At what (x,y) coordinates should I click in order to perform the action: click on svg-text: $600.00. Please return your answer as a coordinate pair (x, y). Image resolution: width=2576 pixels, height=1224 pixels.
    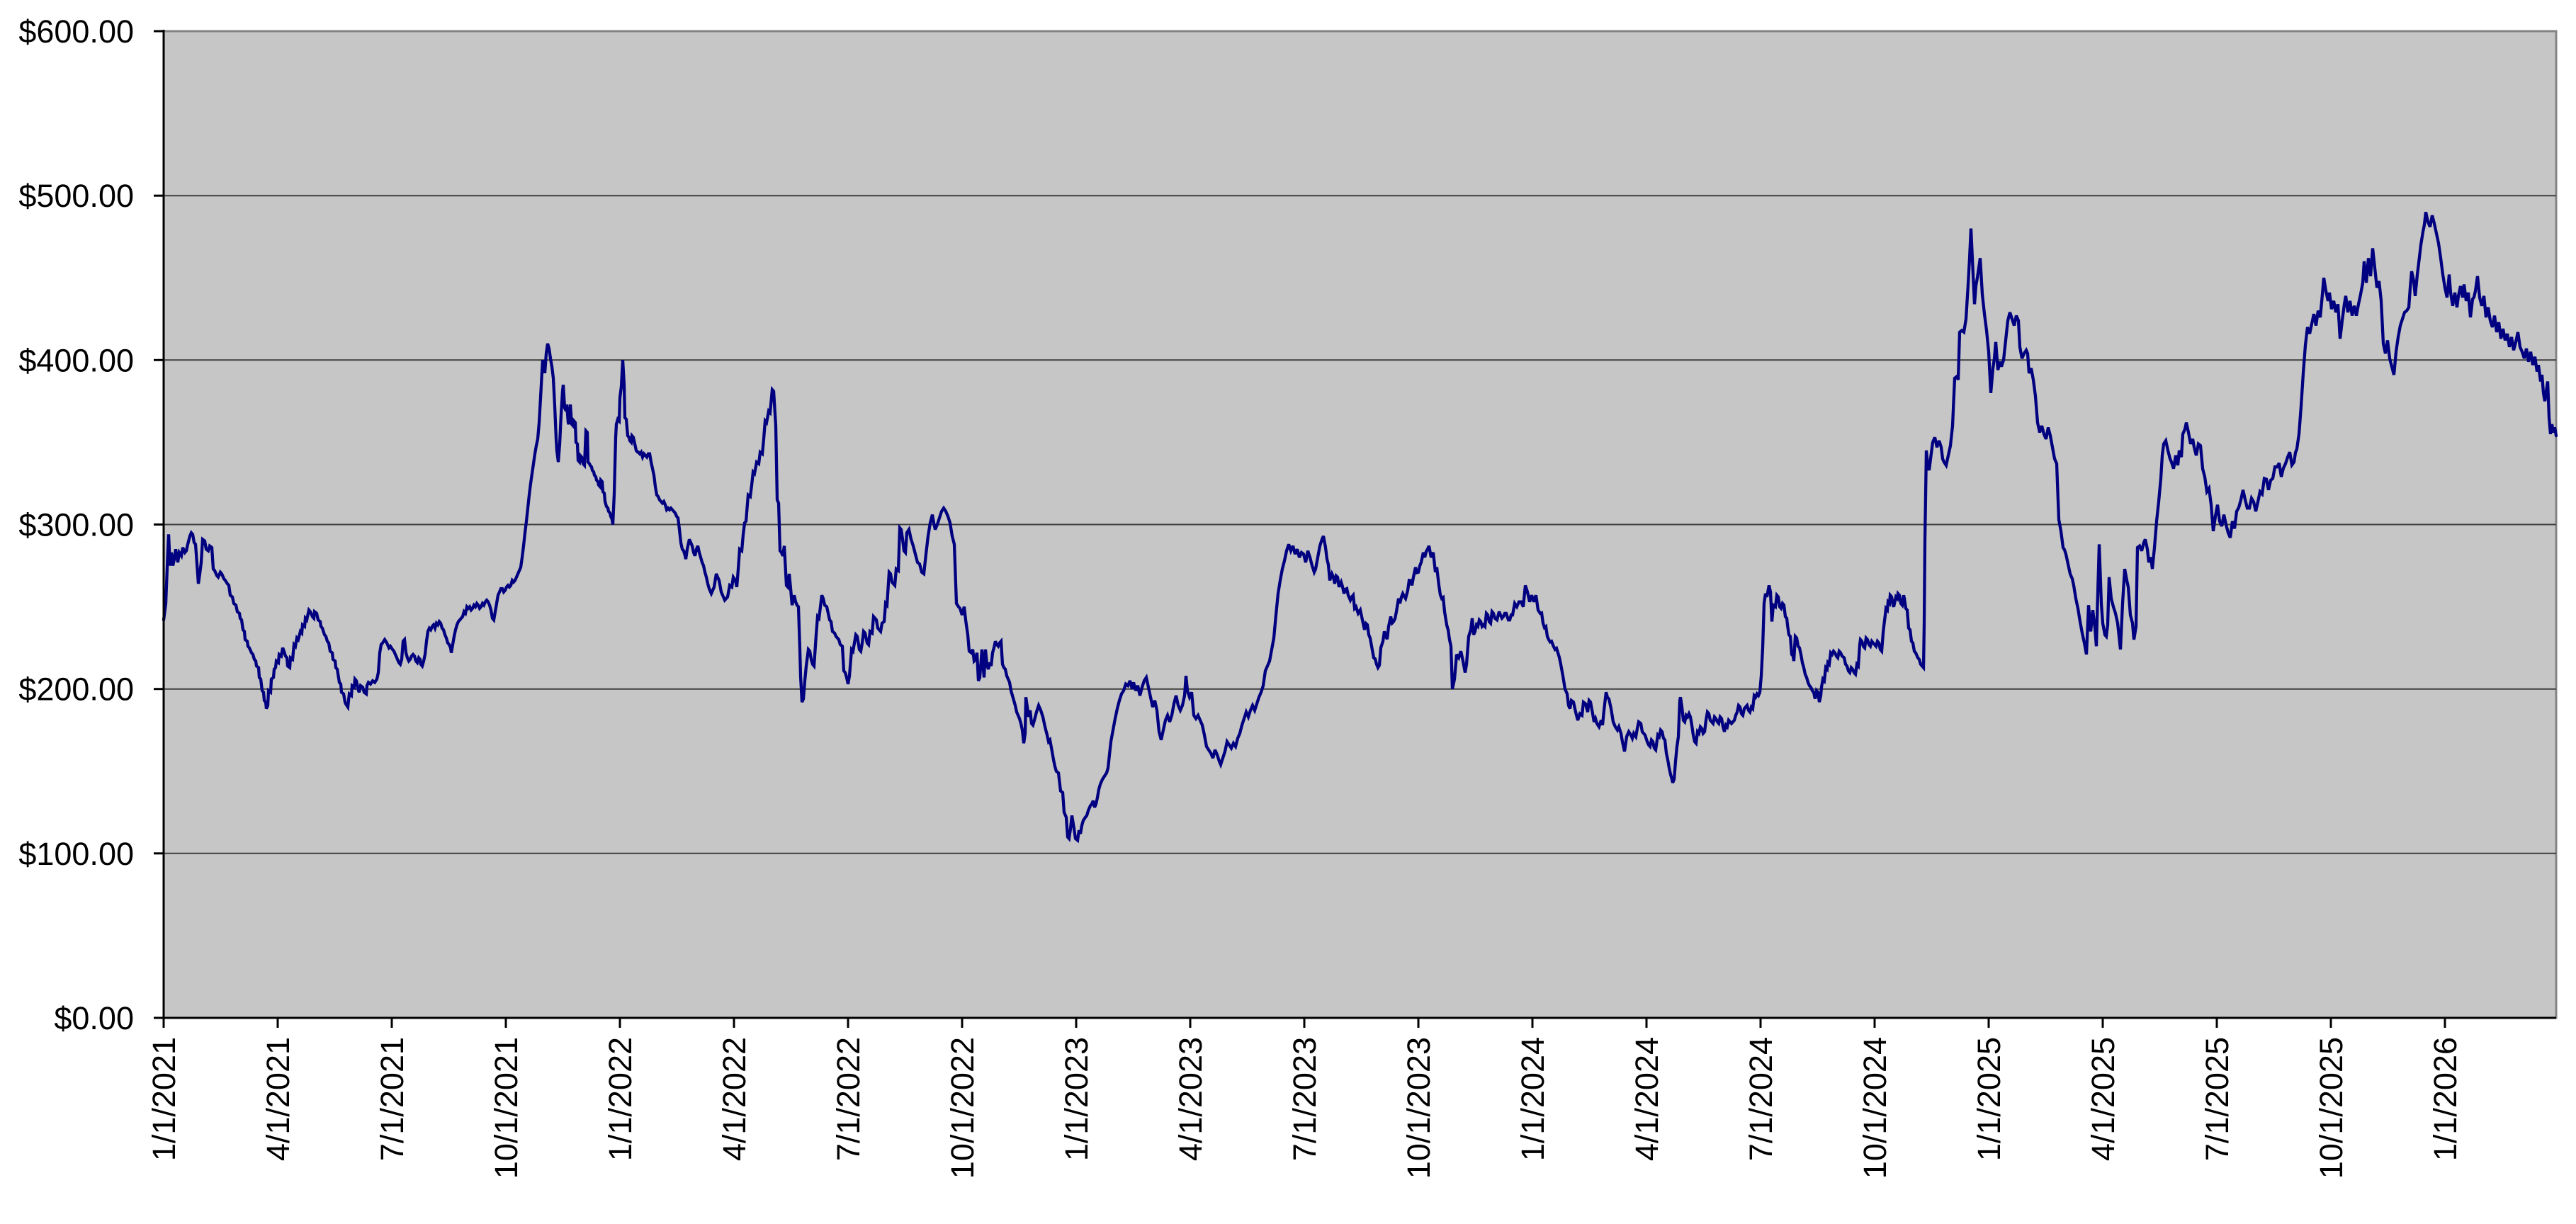
    Looking at the image, I should click on (76, 32).